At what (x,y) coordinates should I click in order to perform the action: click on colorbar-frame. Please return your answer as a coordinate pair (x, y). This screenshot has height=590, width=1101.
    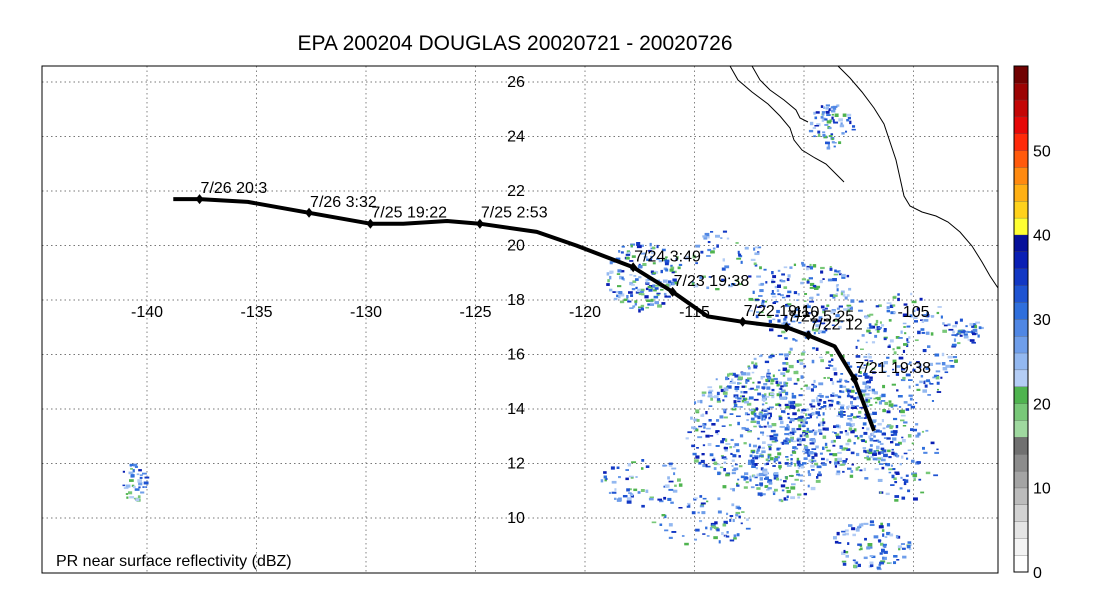
    Looking at the image, I should click on (1021, 319).